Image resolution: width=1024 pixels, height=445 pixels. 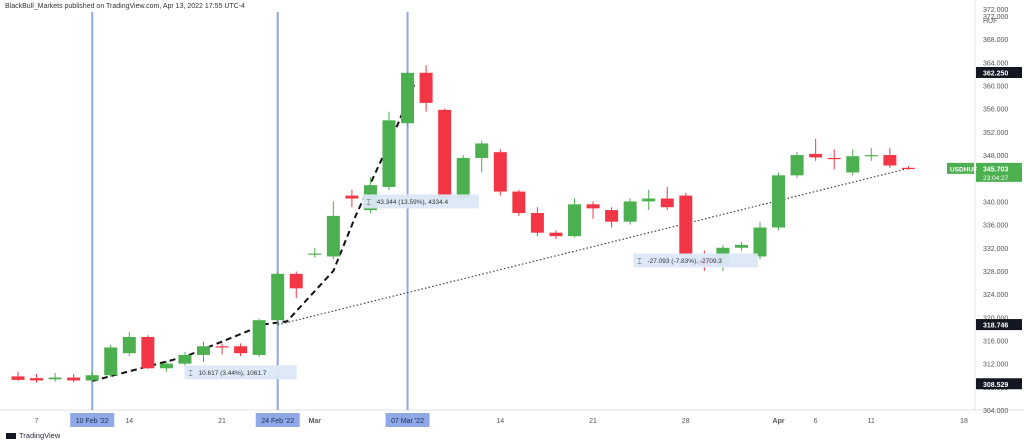 I want to click on measure-label: 43.344 (13.59%), 4334.4, so click(x=413, y=202).